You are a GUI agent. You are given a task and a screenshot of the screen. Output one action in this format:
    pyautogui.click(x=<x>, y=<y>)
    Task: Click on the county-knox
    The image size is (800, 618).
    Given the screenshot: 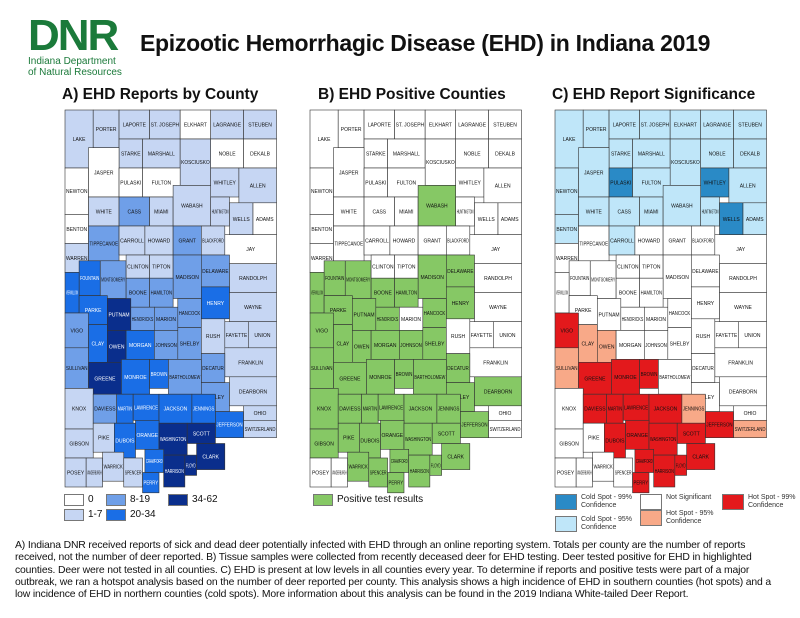 What is the action you would take?
    pyautogui.click(x=324, y=409)
    